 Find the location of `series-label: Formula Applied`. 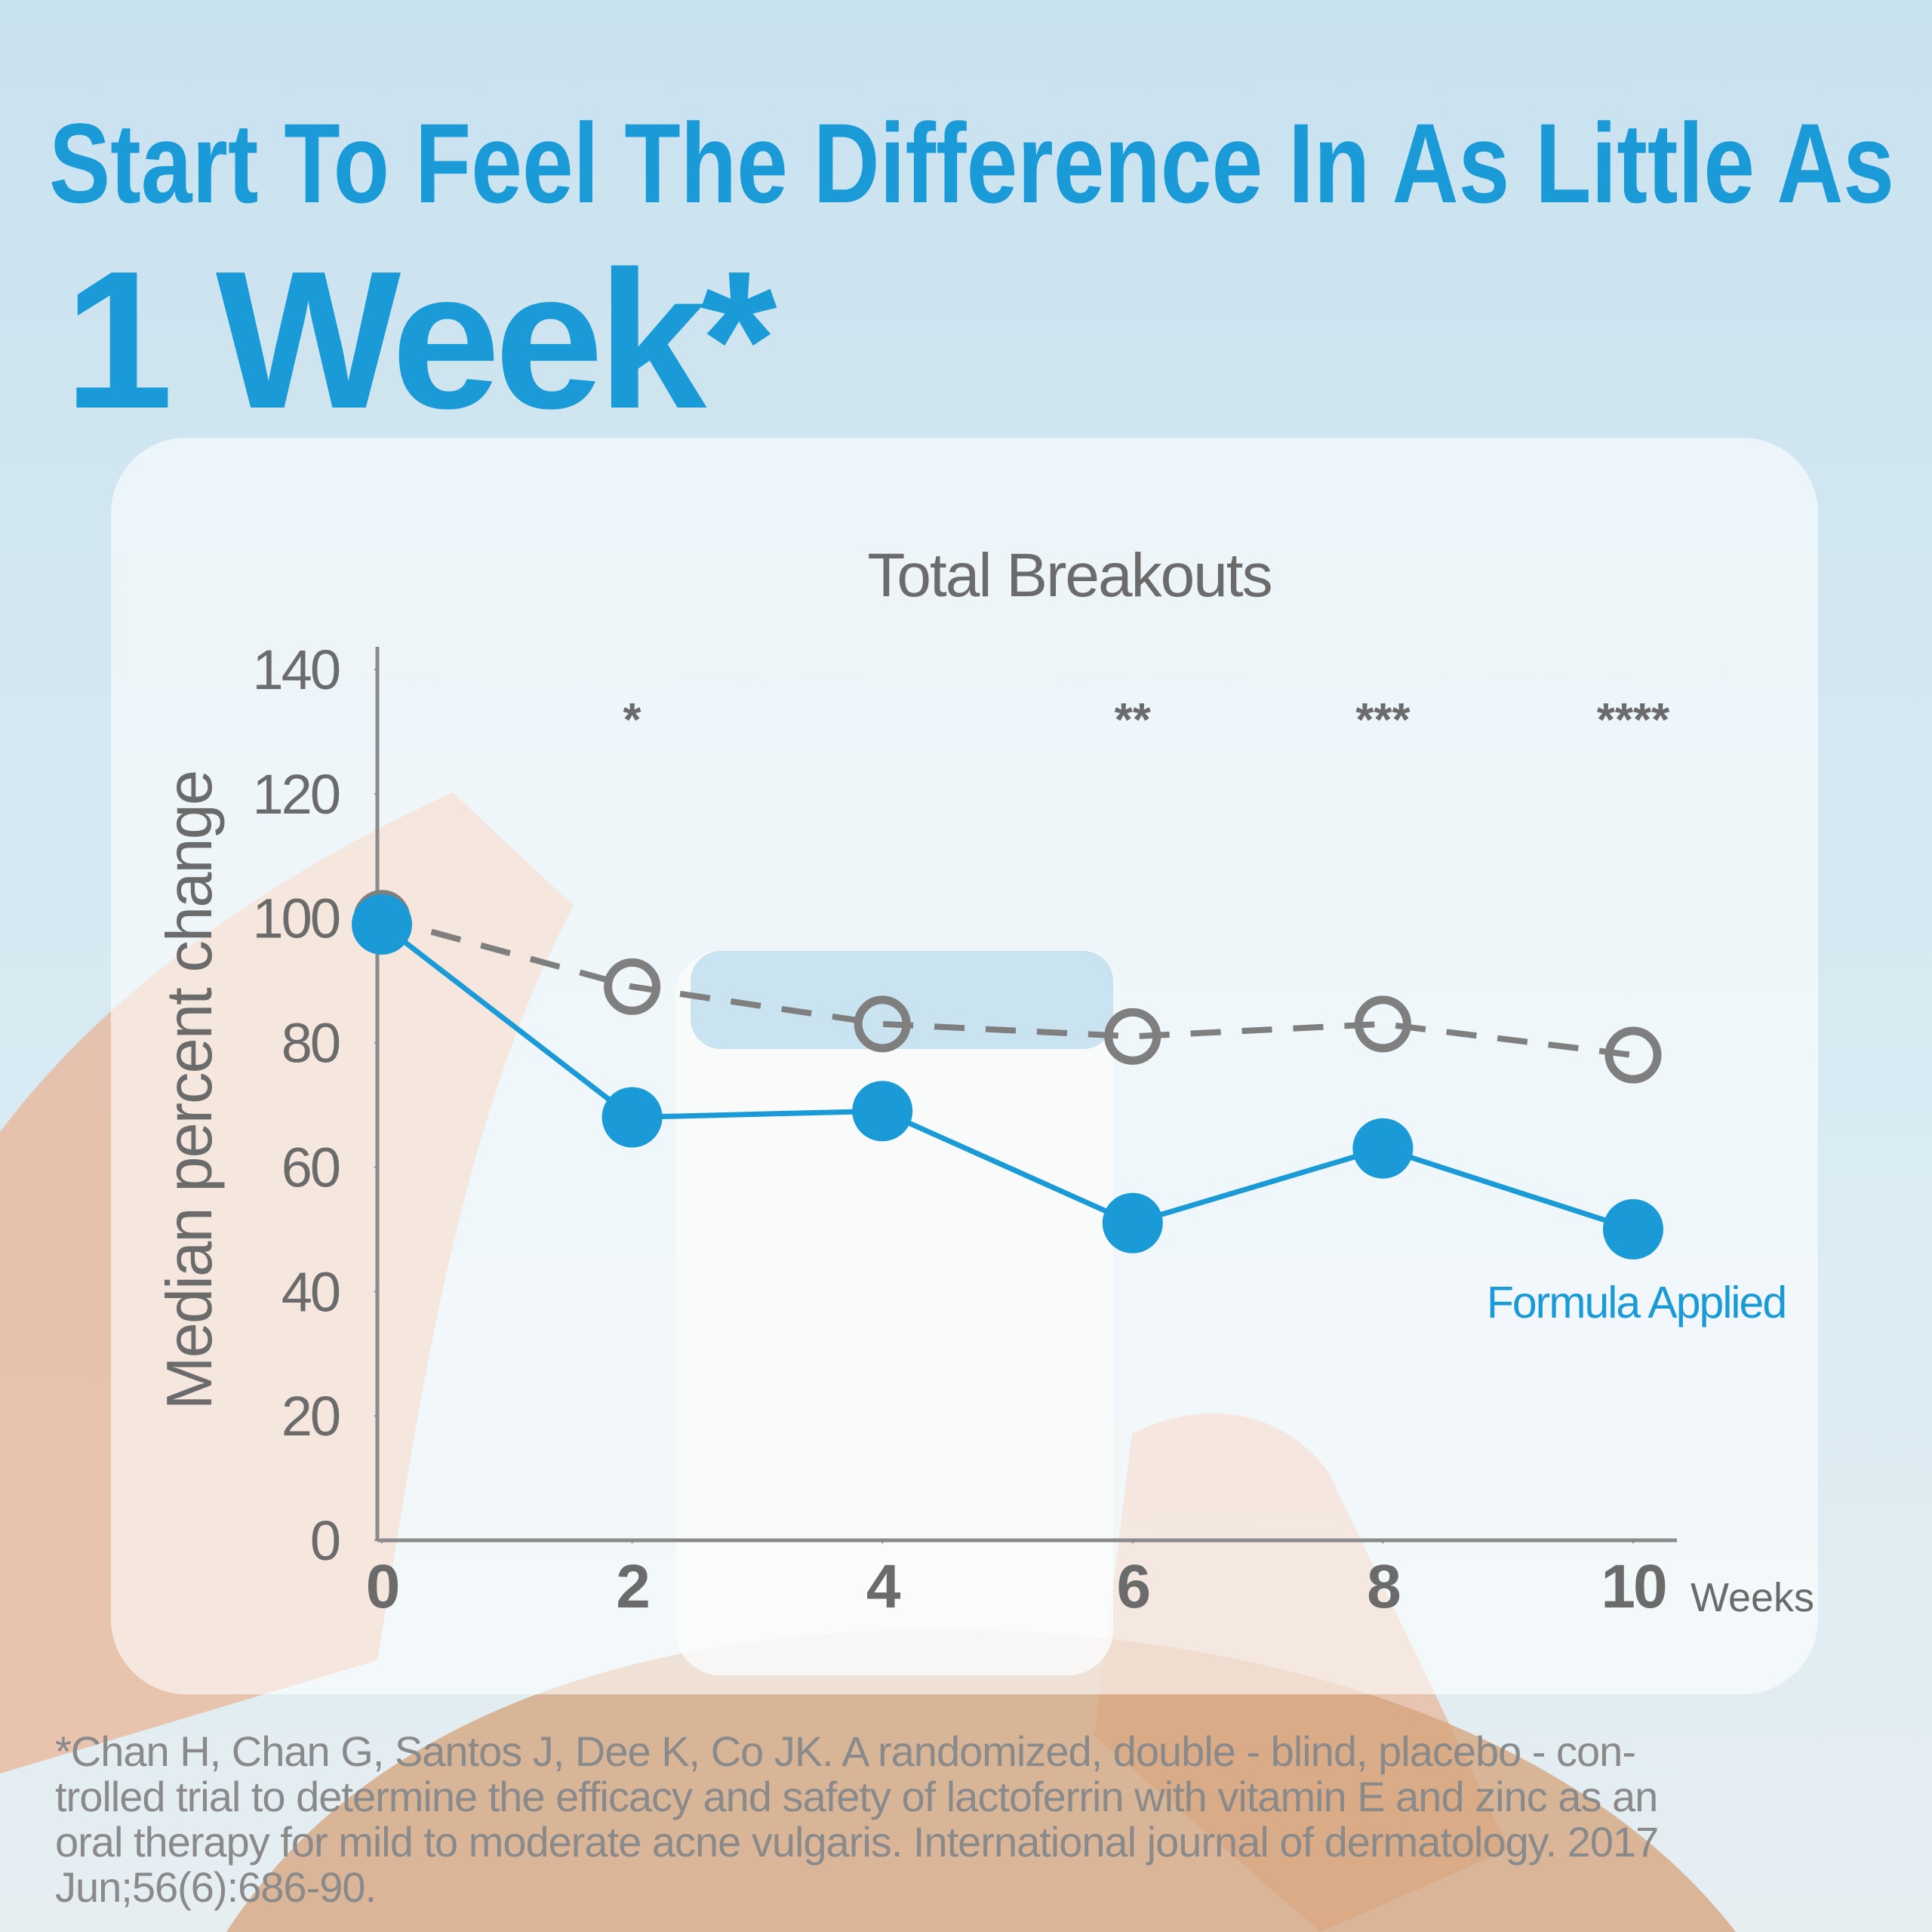

series-label: Formula Applied is located at coordinates (1636, 1302).